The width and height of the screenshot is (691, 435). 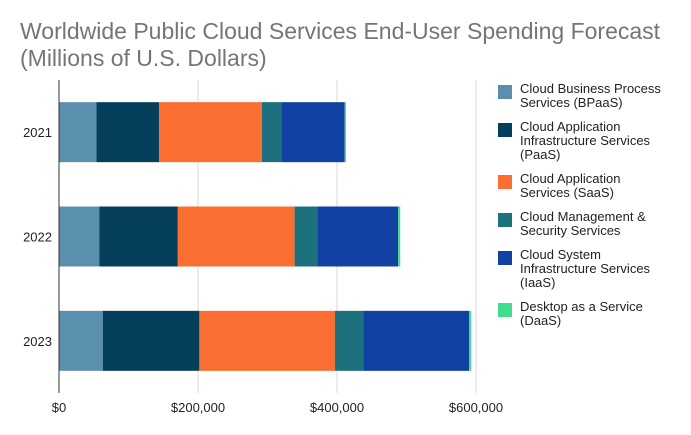 I want to click on legend-label: Cloud Business Process Services (BPaaS), so click(x=590, y=95).